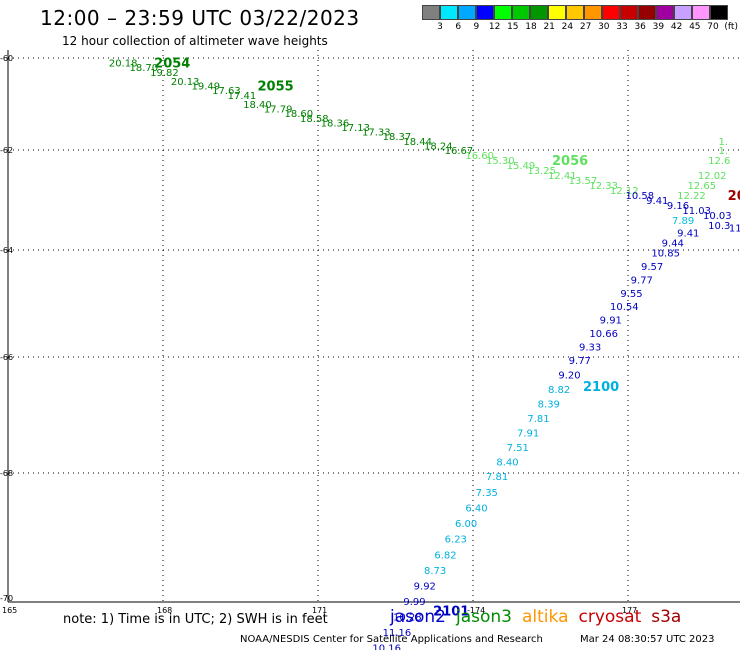 This screenshot has height=650, width=740. Describe the element at coordinates (376, 133) in the screenshot. I see `wave-height-label: 17.33` at that location.